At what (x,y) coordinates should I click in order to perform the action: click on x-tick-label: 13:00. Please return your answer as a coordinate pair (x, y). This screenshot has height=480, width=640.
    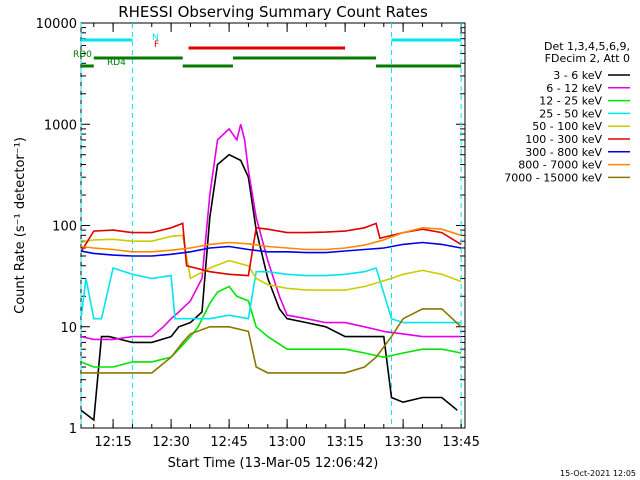
    Looking at the image, I should click on (286, 442).